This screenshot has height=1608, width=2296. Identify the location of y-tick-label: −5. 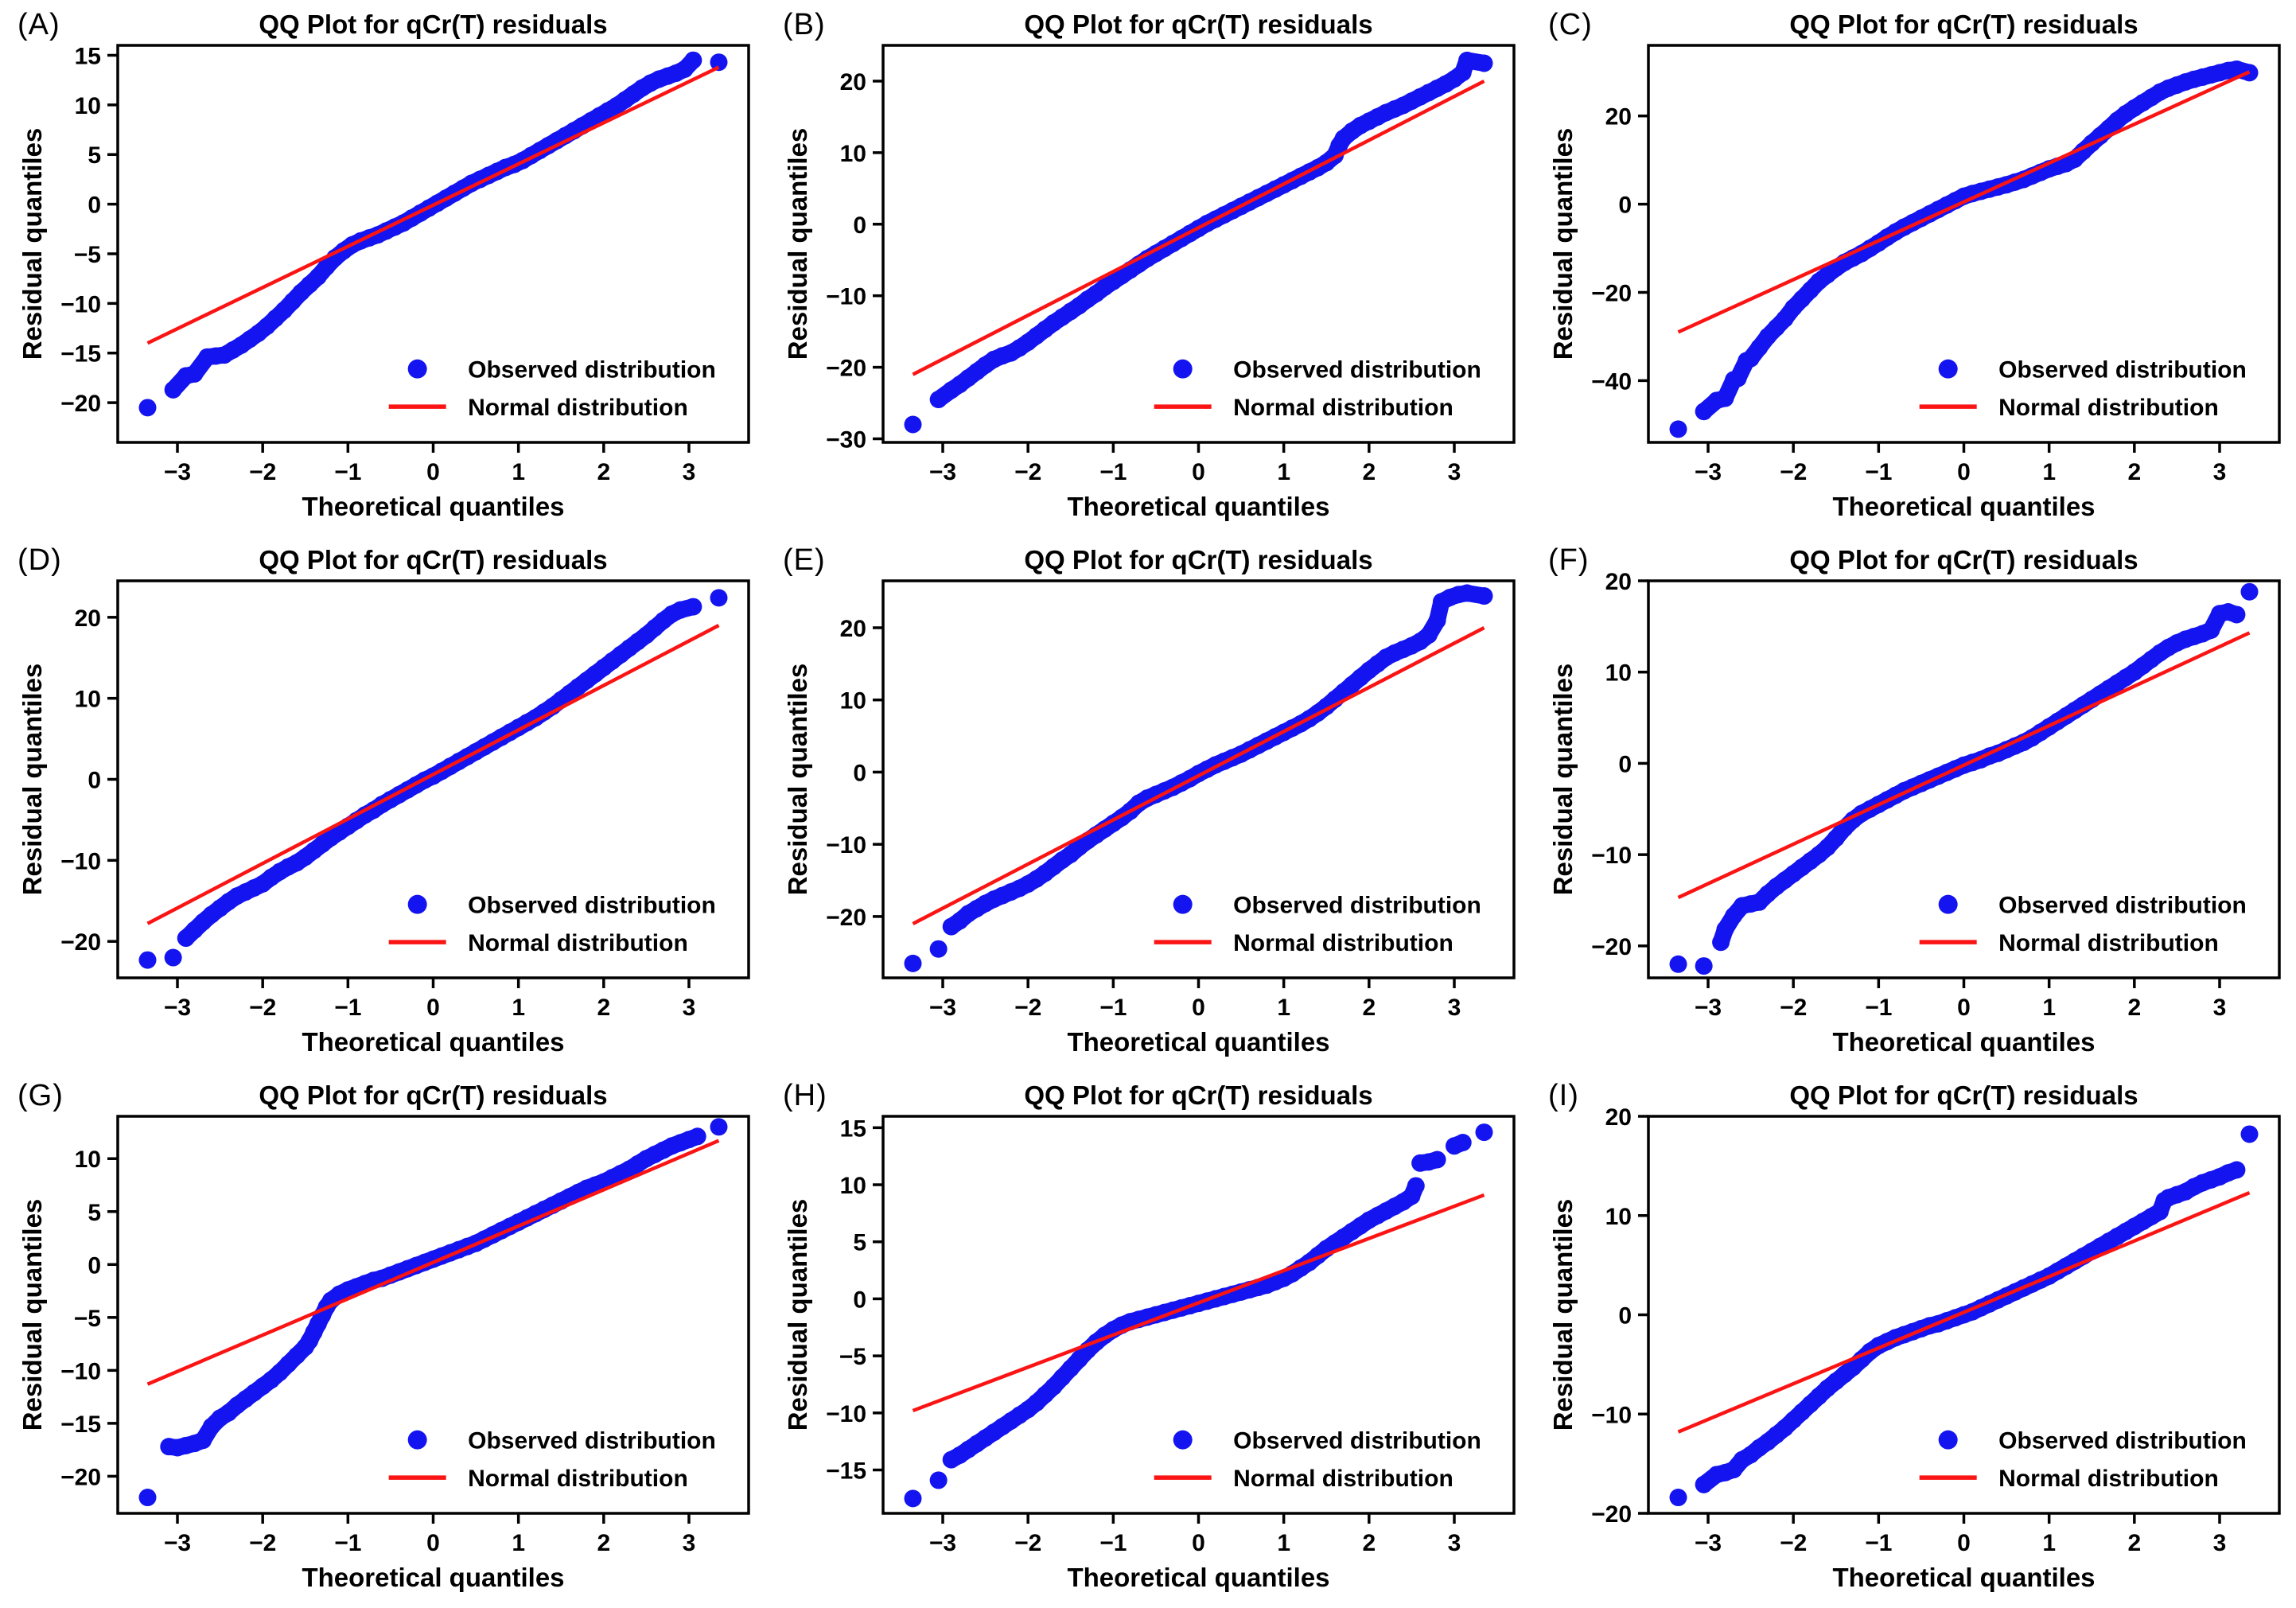
(87, 1319).